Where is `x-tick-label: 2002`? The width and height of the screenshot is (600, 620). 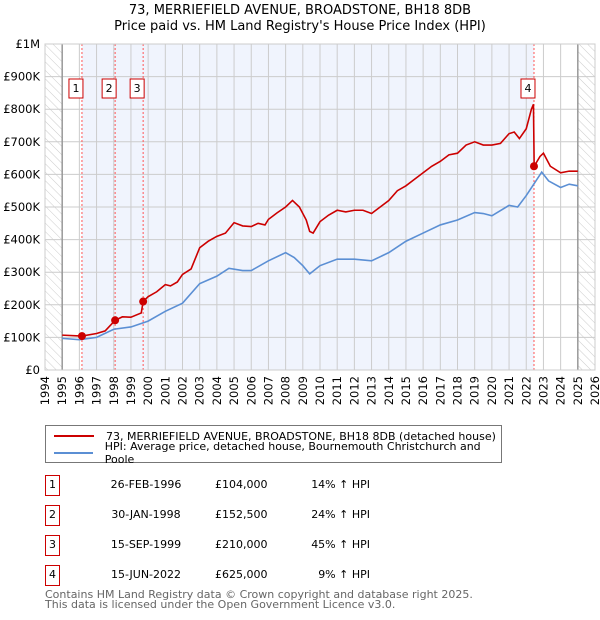
x-tick-label: 2002 is located at coordinates (183, 390).